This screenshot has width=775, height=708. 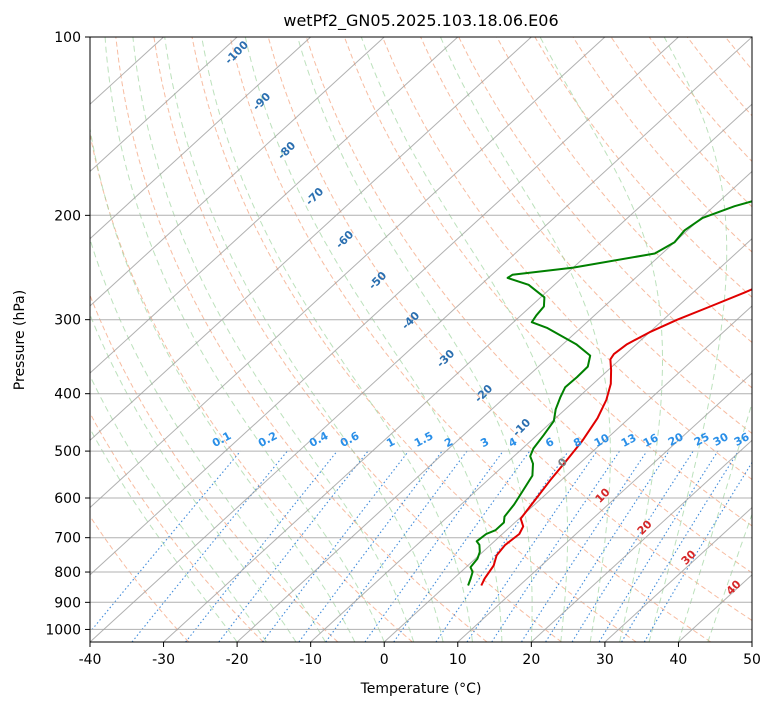 I want to click on y-tick-label: 800, so click(x=67, y=573).